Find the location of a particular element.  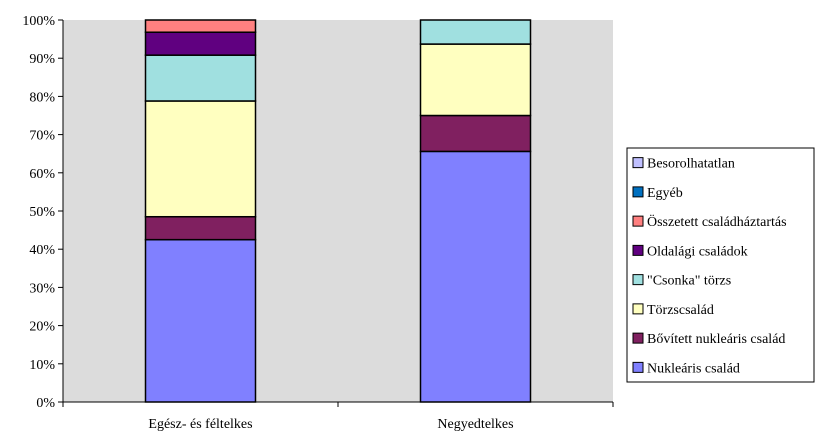

legend-label: "Csonka" törzs is located at coordinates (689, 281).